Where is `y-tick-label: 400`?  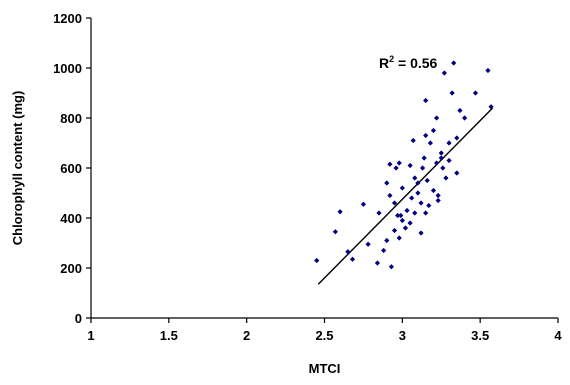
y-tick-label: 400 is located at coordinates (71, 218).